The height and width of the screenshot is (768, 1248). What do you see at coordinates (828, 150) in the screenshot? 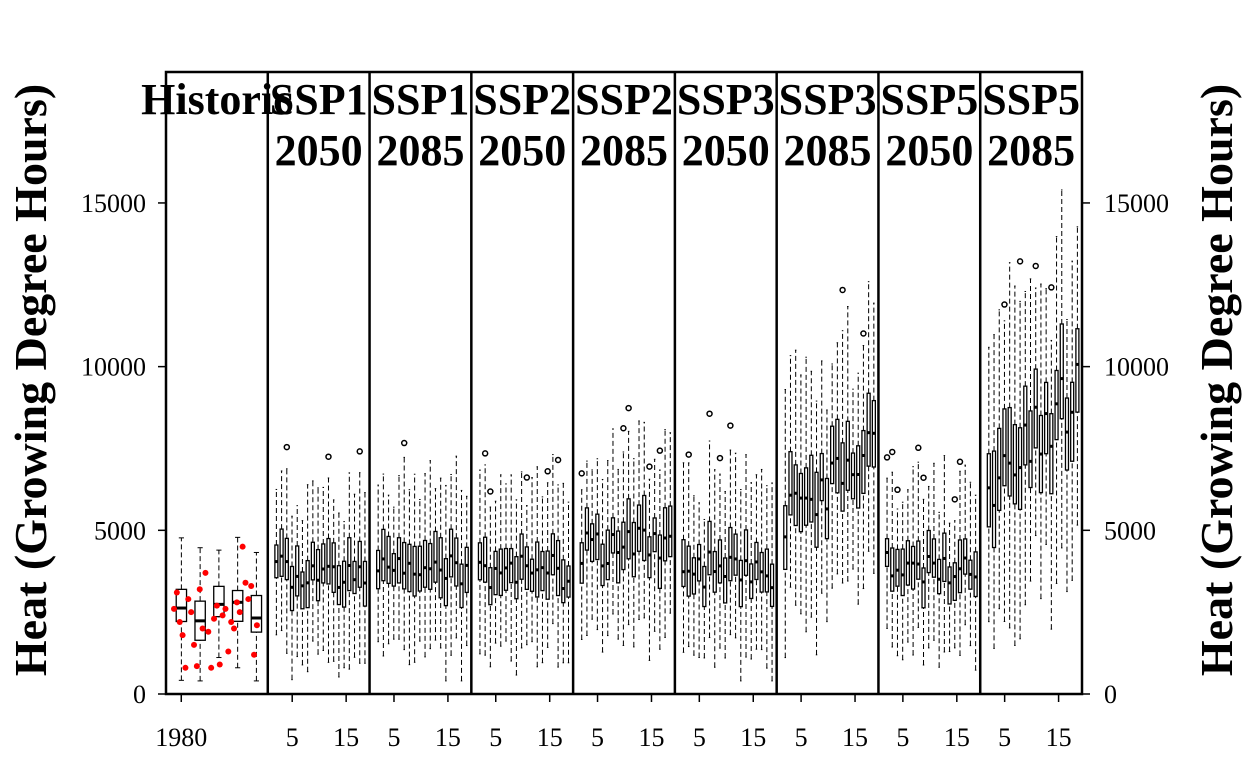
I see `panel-title: 2085` at bounding box center [828, 150].